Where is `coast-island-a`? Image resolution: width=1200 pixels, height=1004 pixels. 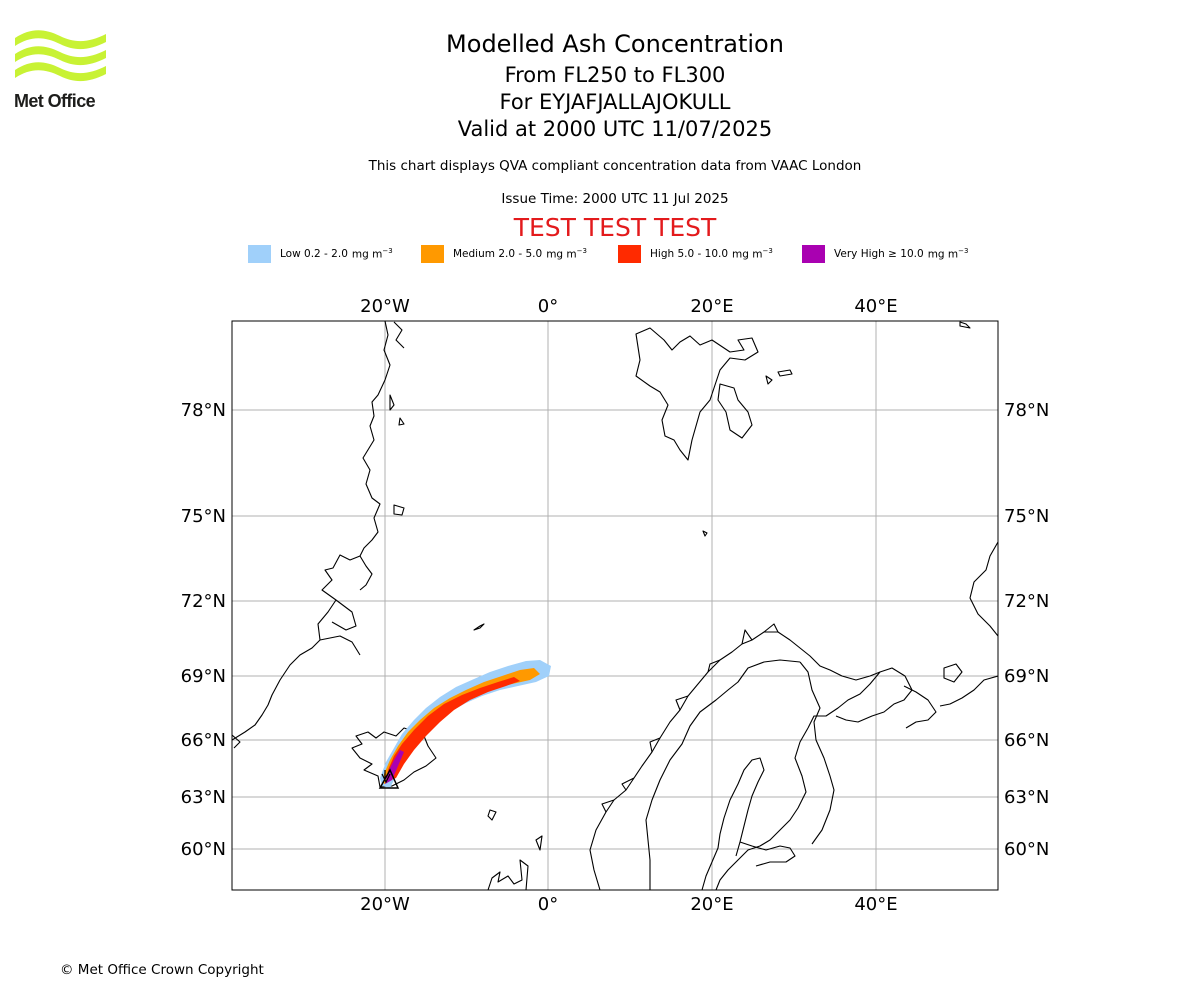
coast-island-a is located at coordinates (392, 402).